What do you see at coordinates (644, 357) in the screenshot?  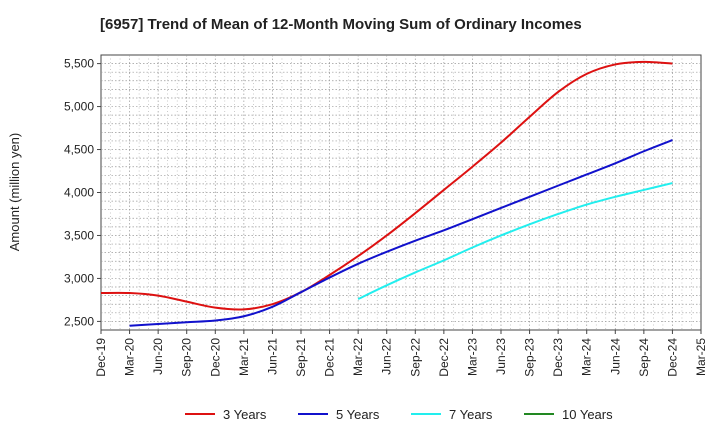 I see `x-tick-label: Sep-24` at bounding box center [644, 357].